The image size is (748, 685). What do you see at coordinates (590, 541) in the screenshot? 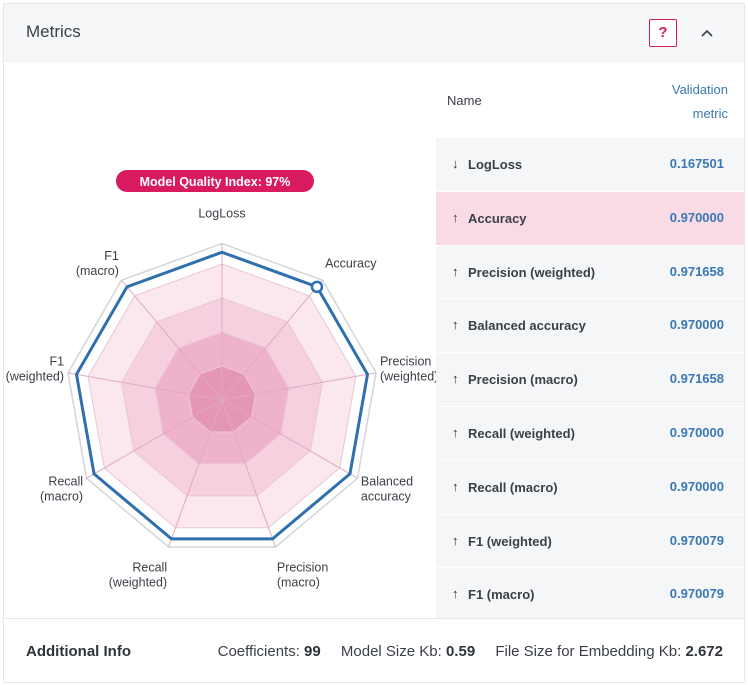
I see `table-row: ↑ F1 (weighted) 0.970079` at bounding box center [590, 541].